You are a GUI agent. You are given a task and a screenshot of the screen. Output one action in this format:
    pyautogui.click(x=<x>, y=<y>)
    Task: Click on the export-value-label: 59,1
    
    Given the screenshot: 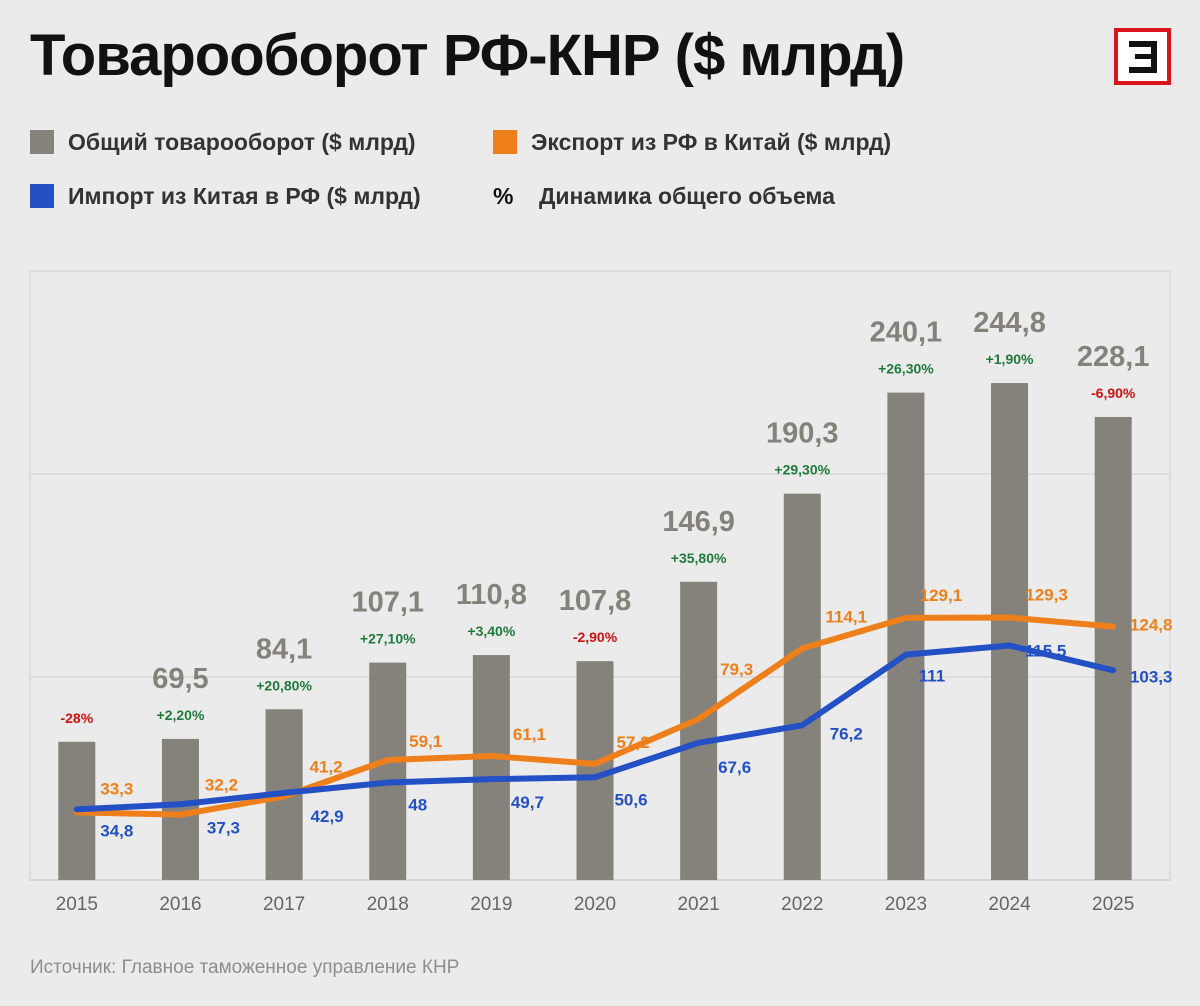 What is the action you would take?
    pyautogui.click(x=425, y=741)
    